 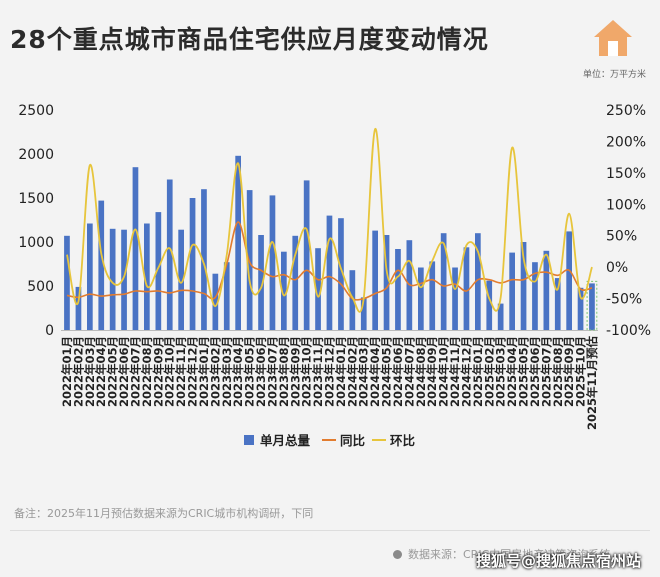 I want to click on x-tick-label: 2023年10月, so click(x=307, y=371).